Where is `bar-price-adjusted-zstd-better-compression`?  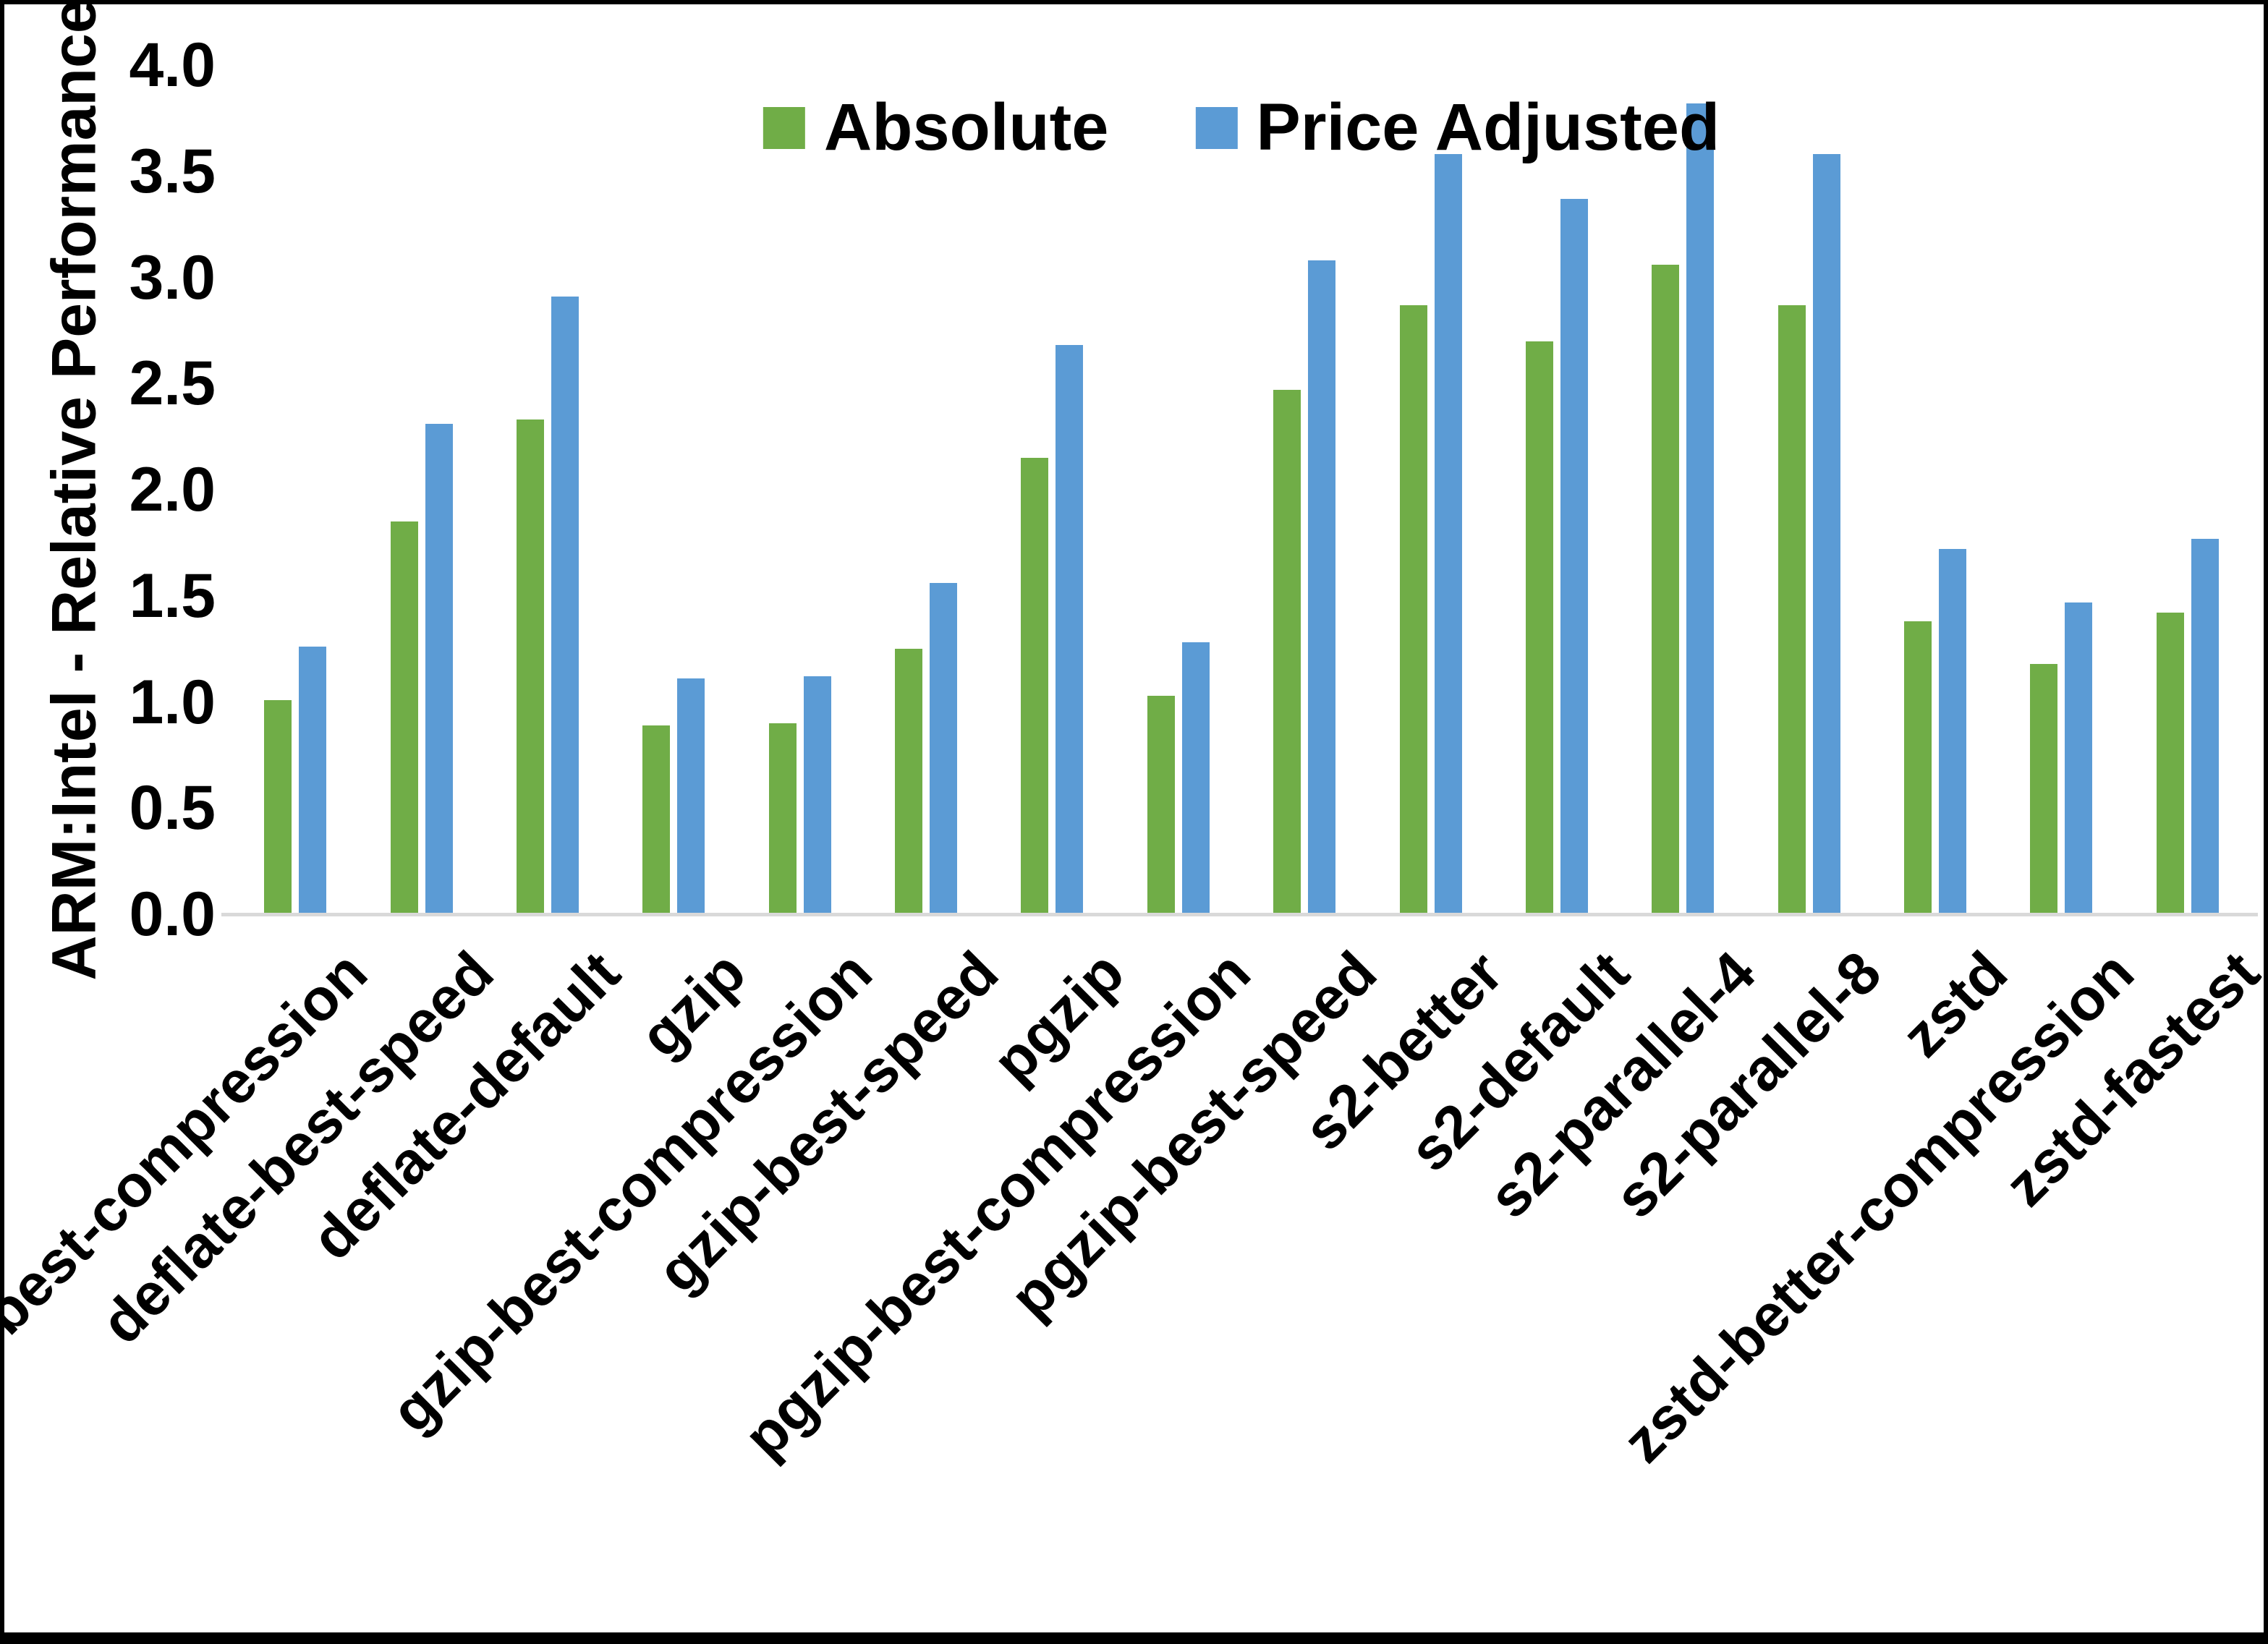
bar-price-adjusted-zstd-better-compression is located at coordinates (2079, 758).